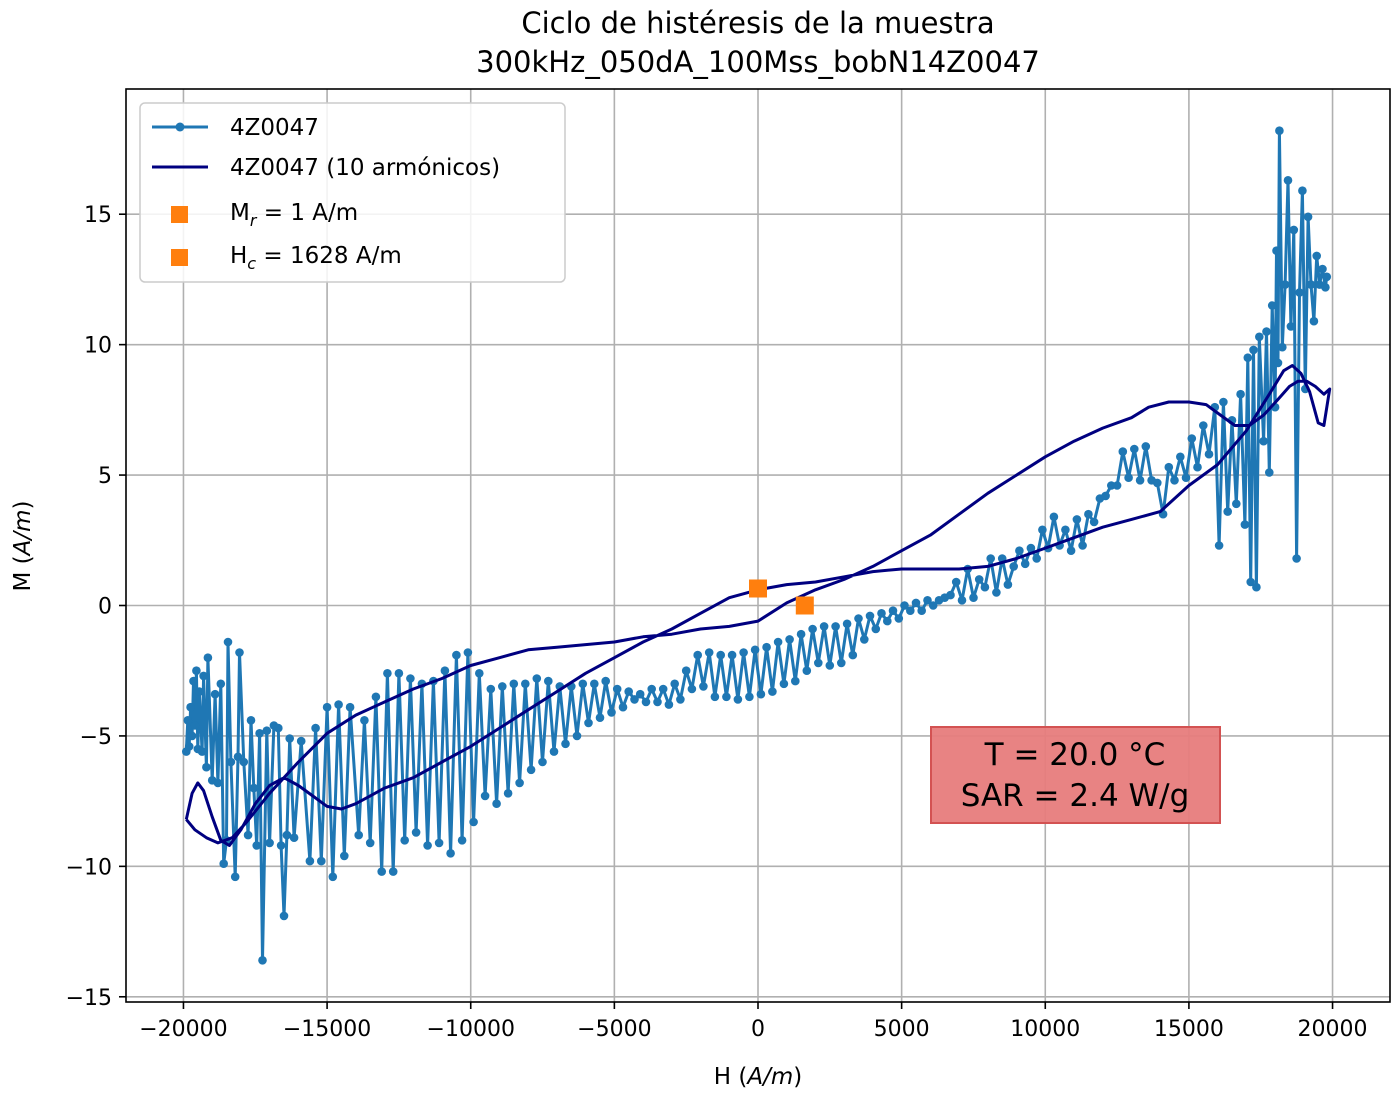 The image size is (1400, 1100). I want to click on legend-label-hc: Hc = 1628 A/m, so click(316, 258).